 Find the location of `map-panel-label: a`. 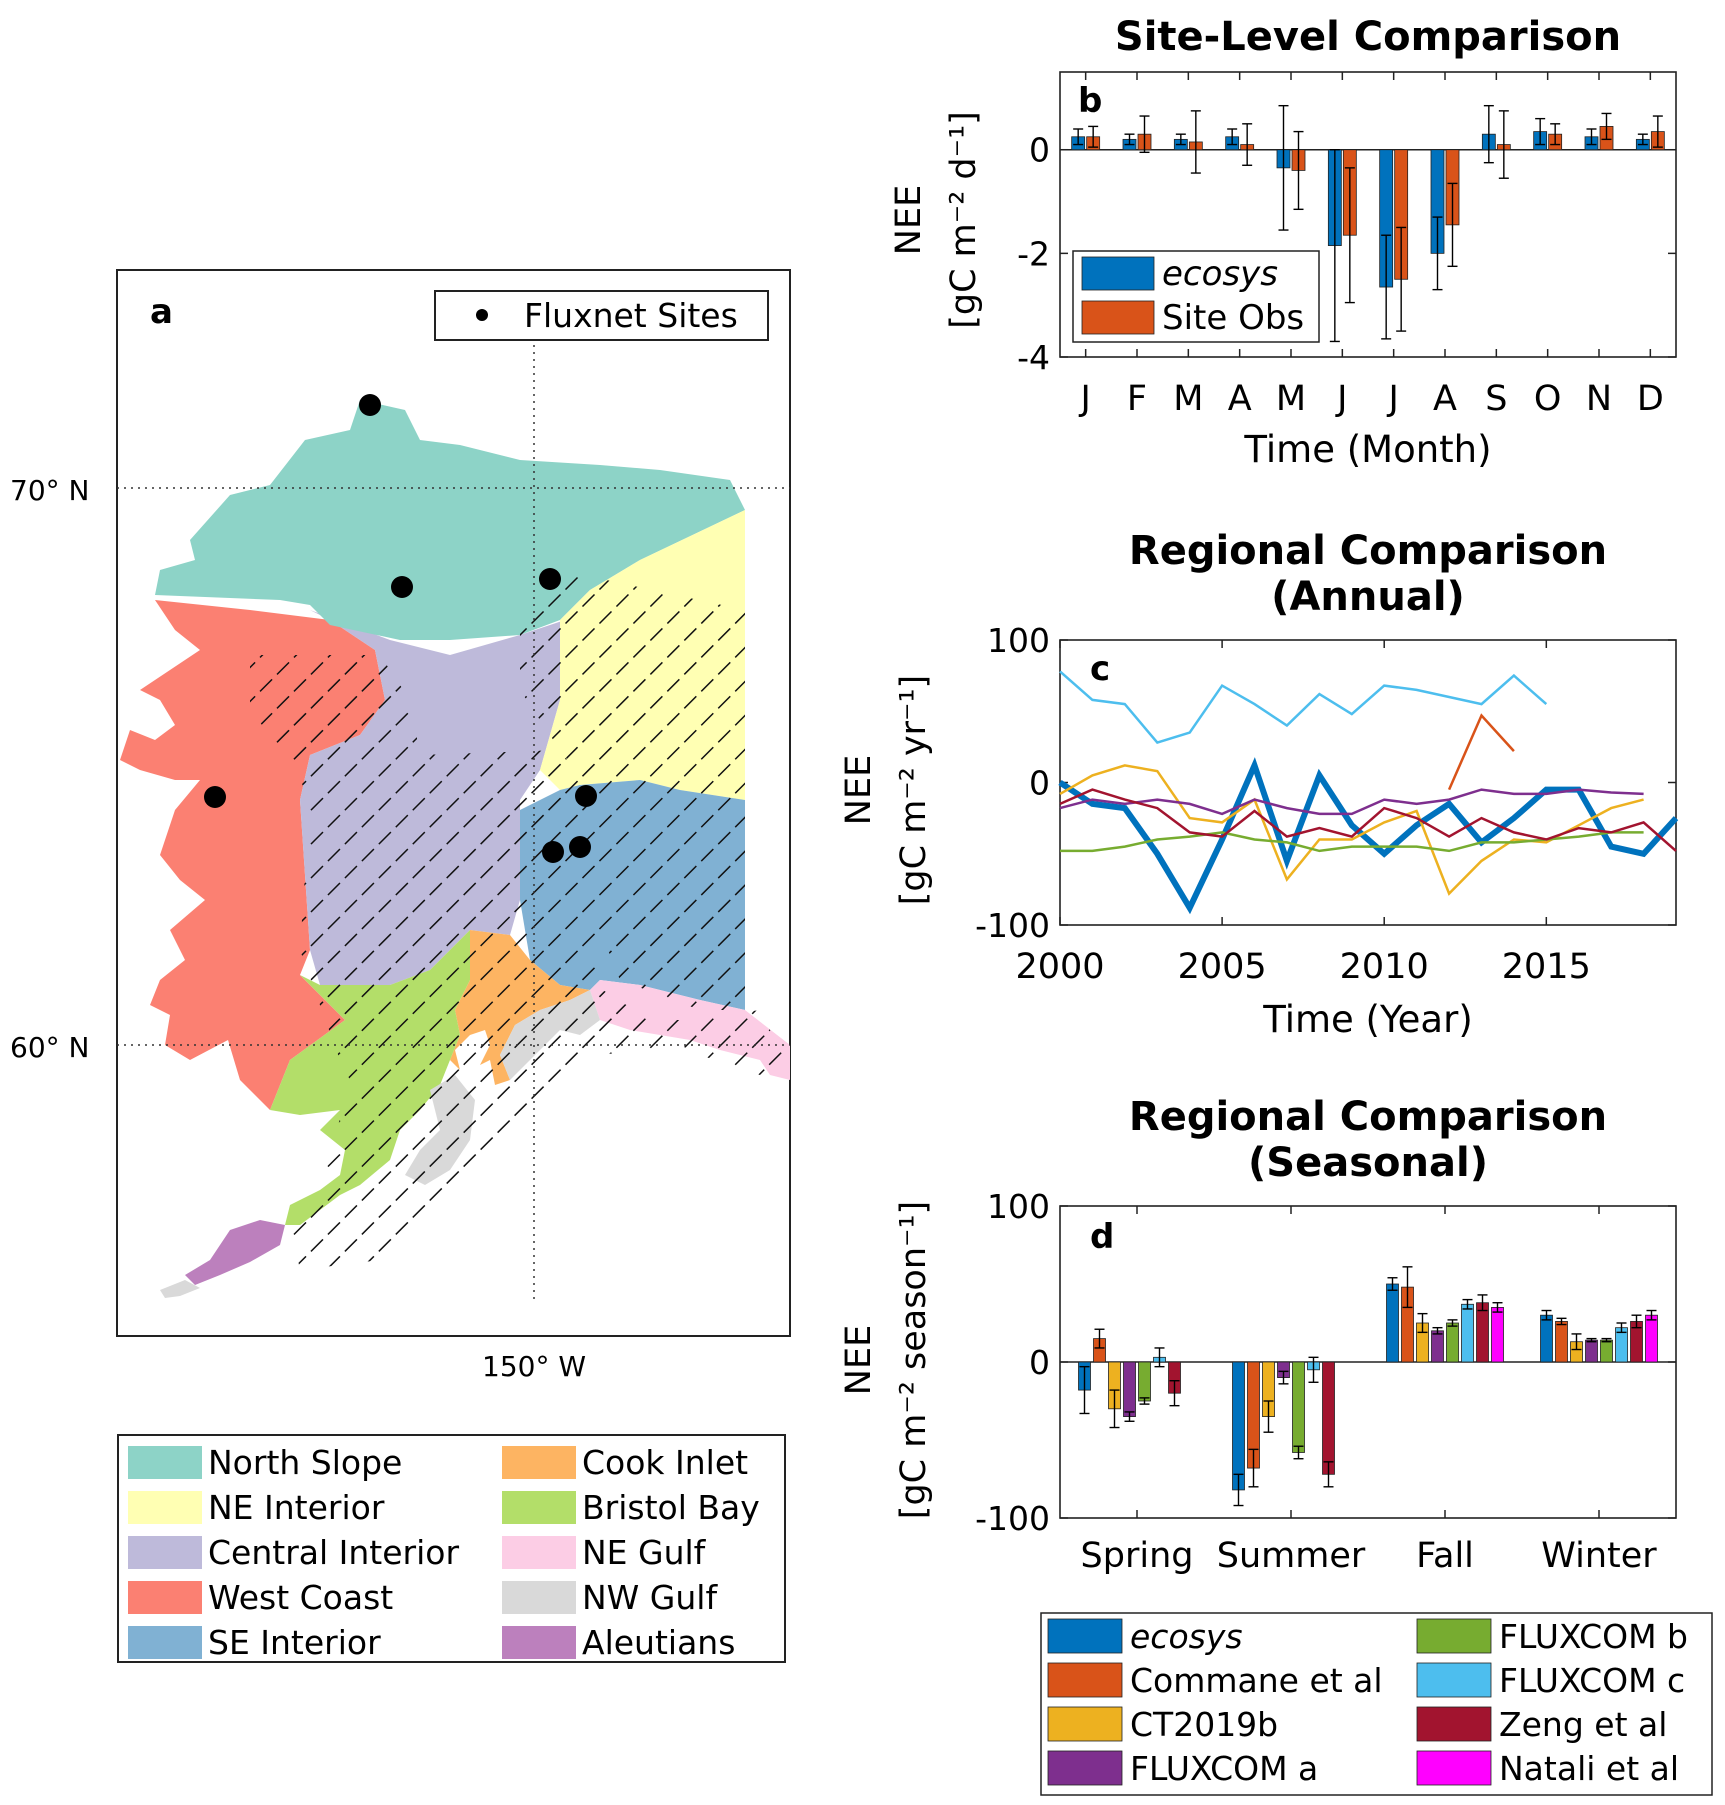

map-panel-label: a is located at coordinates (161, 312).